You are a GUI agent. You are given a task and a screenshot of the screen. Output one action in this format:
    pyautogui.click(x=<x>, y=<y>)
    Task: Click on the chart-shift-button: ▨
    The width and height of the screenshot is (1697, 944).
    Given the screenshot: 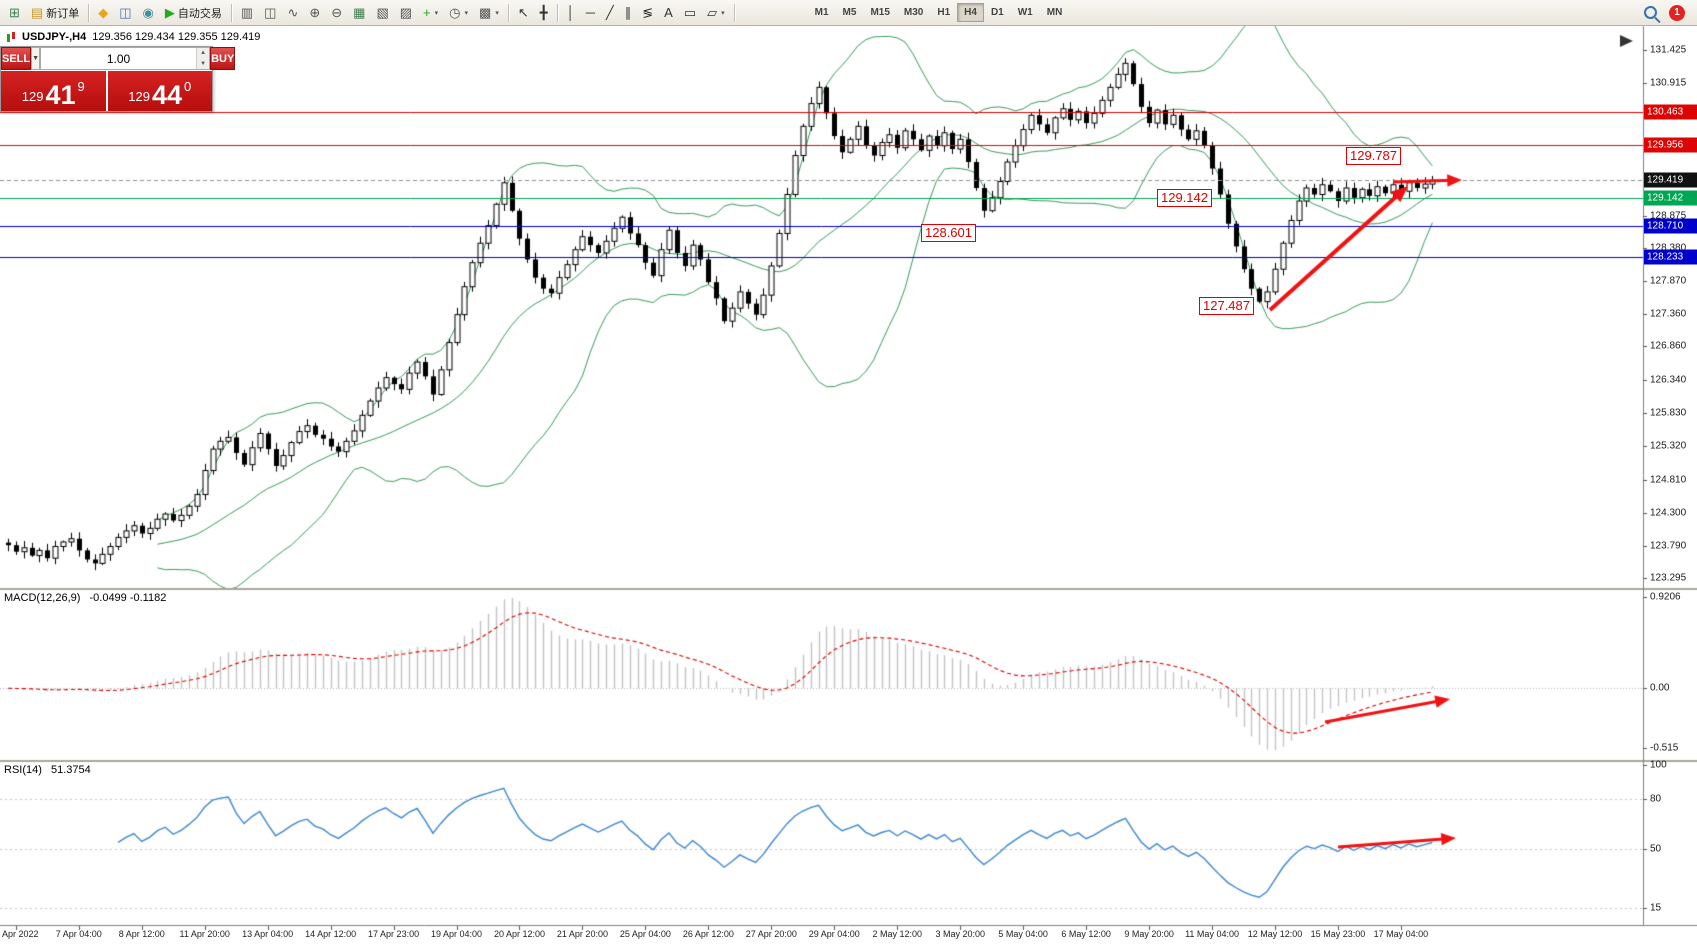 What is the action you would take?
    pyautogui.click(x=406, y=13)
    